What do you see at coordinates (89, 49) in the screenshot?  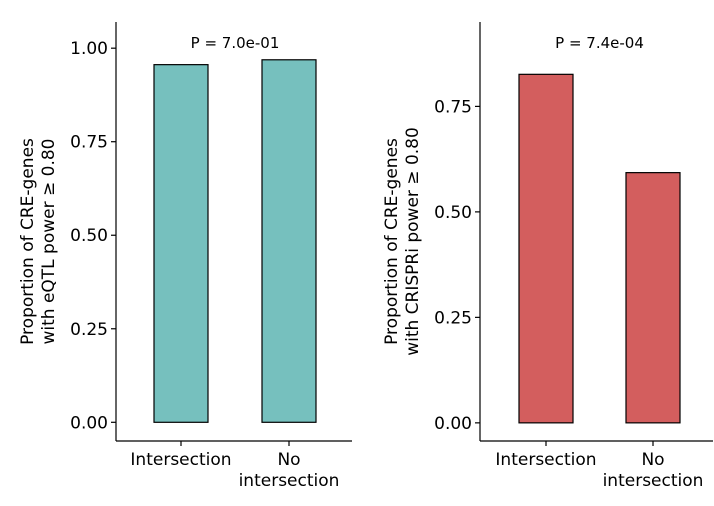 I see `y-tick-label: 1.00` at bounding box center [89, 49].